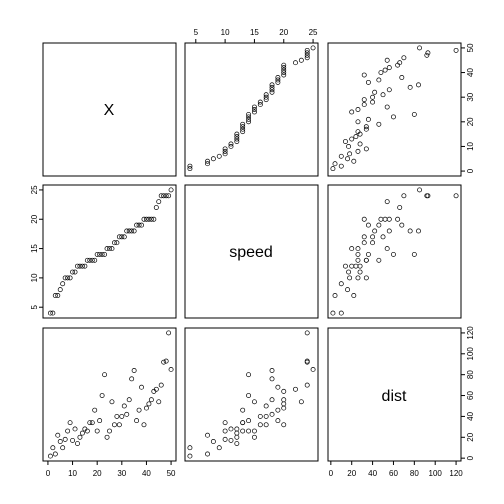 The height and width of the screenshot is (504, 504). I want to click on tick-label-right-x: 0, so click(470, 170).